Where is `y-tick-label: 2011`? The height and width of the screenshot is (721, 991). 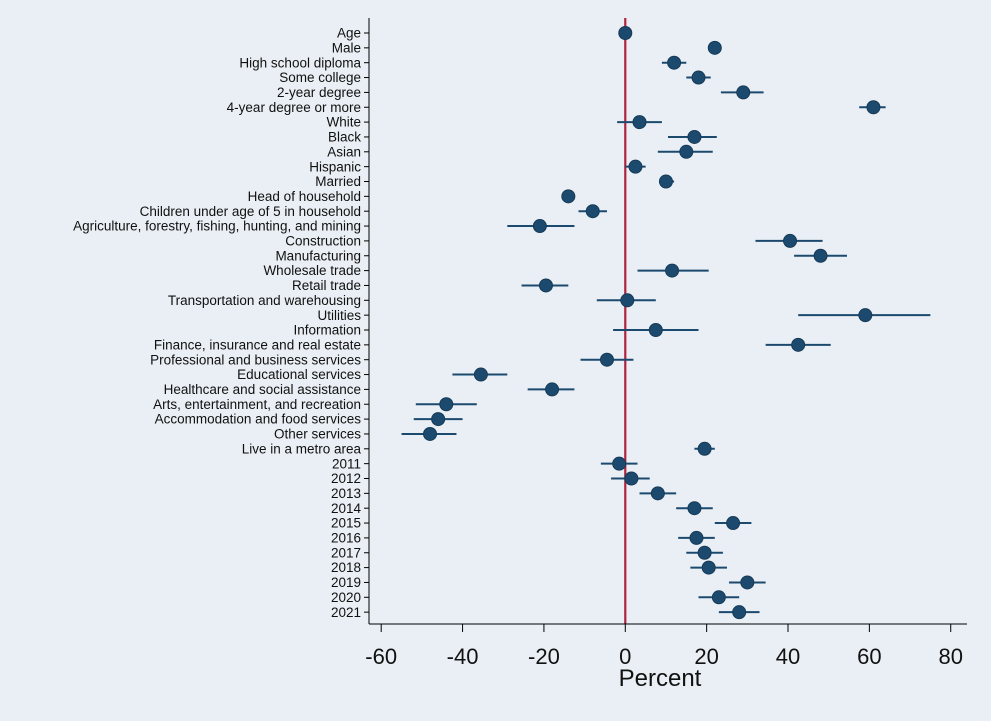 y-tick-label: 2011 is located at coordinates (346, 463).